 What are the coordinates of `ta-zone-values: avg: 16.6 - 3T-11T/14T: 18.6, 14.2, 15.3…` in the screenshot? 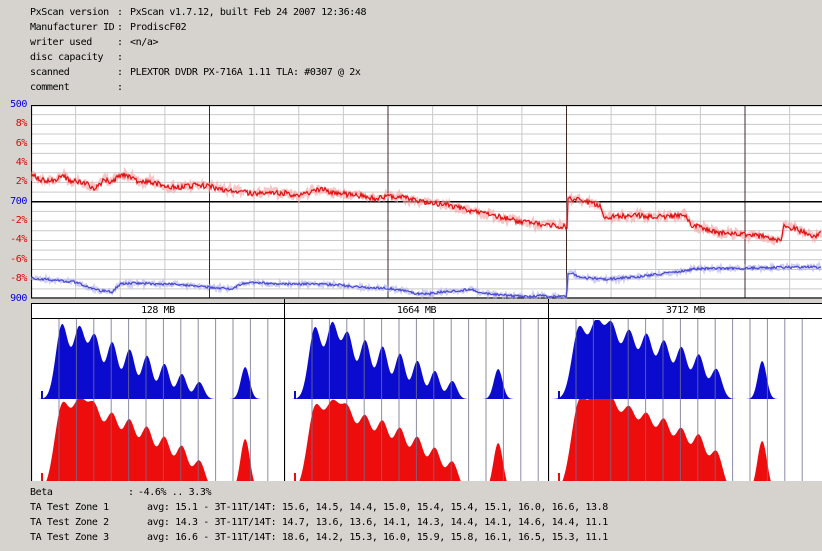 It's located at (377, 537).